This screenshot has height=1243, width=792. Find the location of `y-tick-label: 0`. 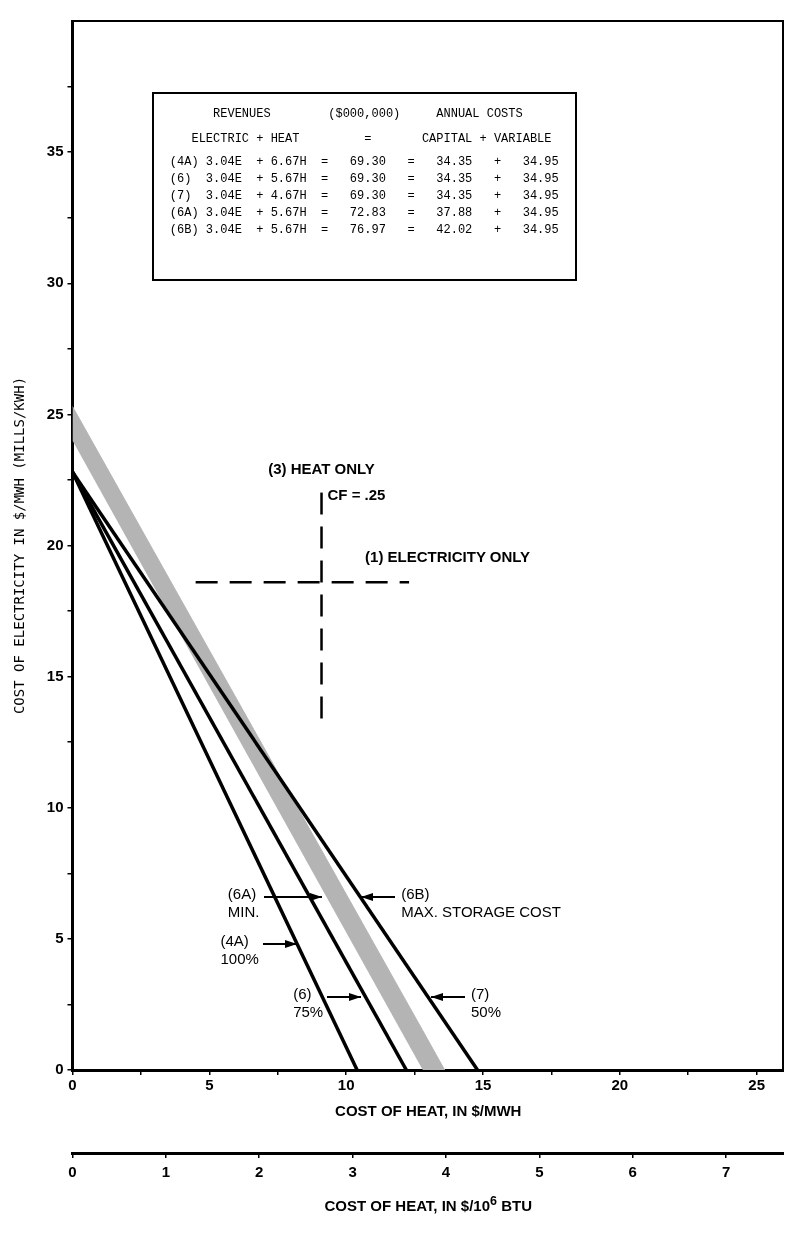

y-tick-label: 0 is located at coordinates (59, 1069).